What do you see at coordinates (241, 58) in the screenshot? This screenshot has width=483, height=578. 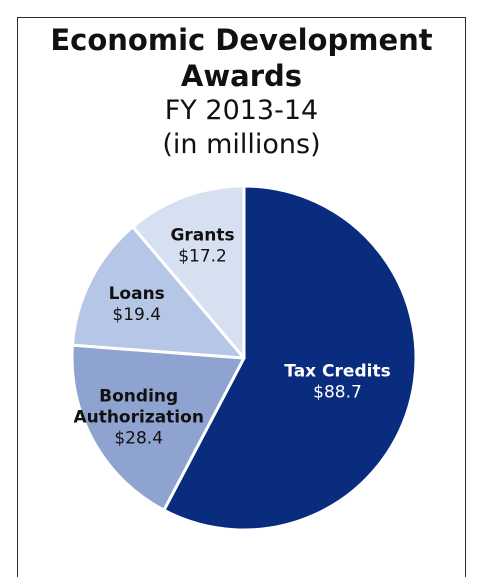 I see `chart-title: Economic Development Awards` at bounding box center [241, 58].